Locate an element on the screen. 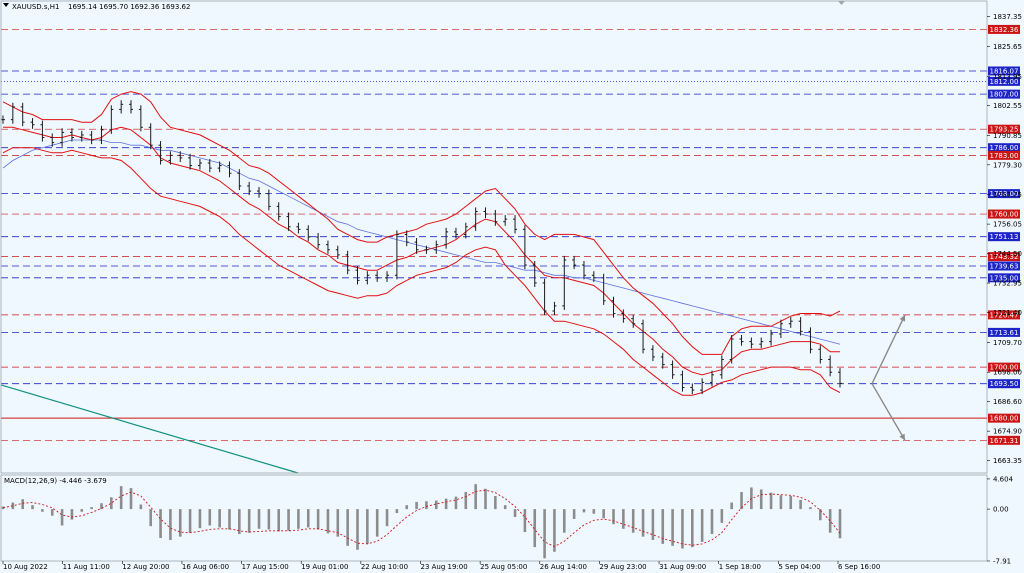  projection-up-arrow-shaft is located at coordinates (888, 349).